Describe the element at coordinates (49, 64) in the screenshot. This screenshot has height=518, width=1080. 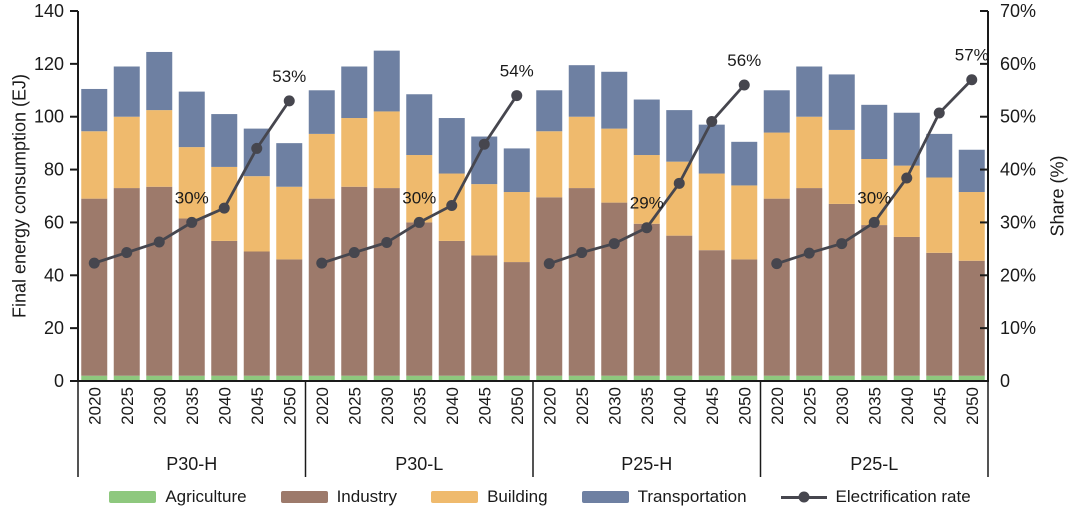
I see `left-axis-tick-label: 120` at that location.